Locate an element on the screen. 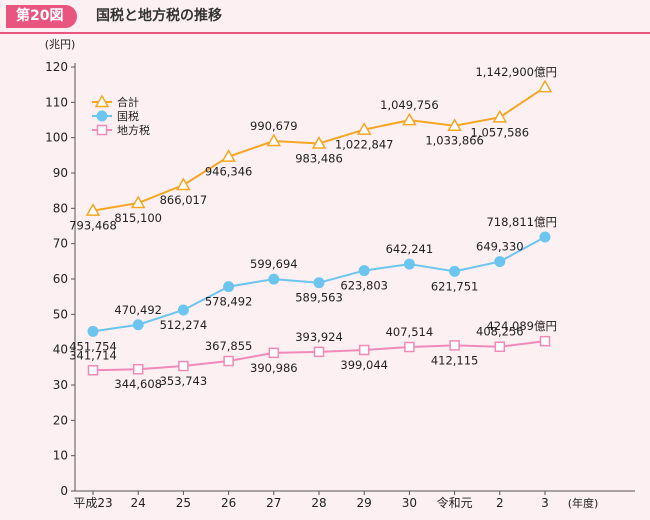 The width and height of the screenshot is (650, 520). x-tick-label: 28 is located at coordinates (318, 503).